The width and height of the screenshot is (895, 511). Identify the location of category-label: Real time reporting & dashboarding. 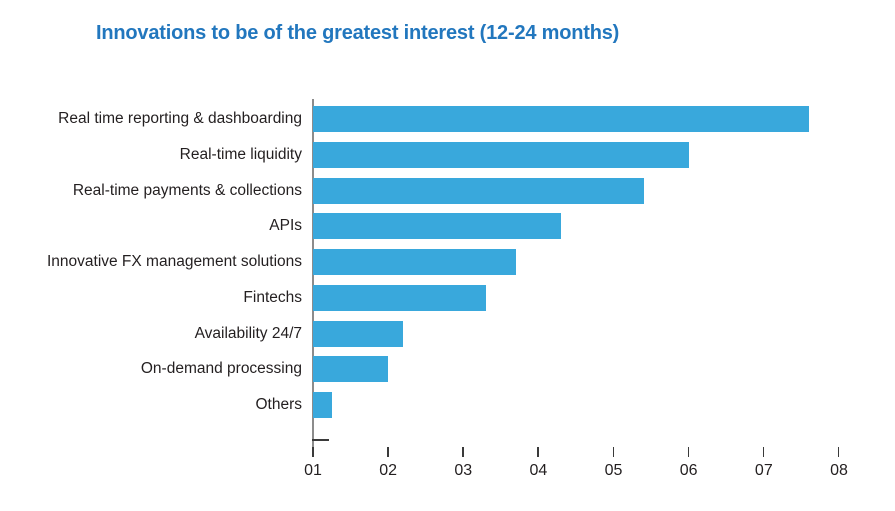
(180, 118).